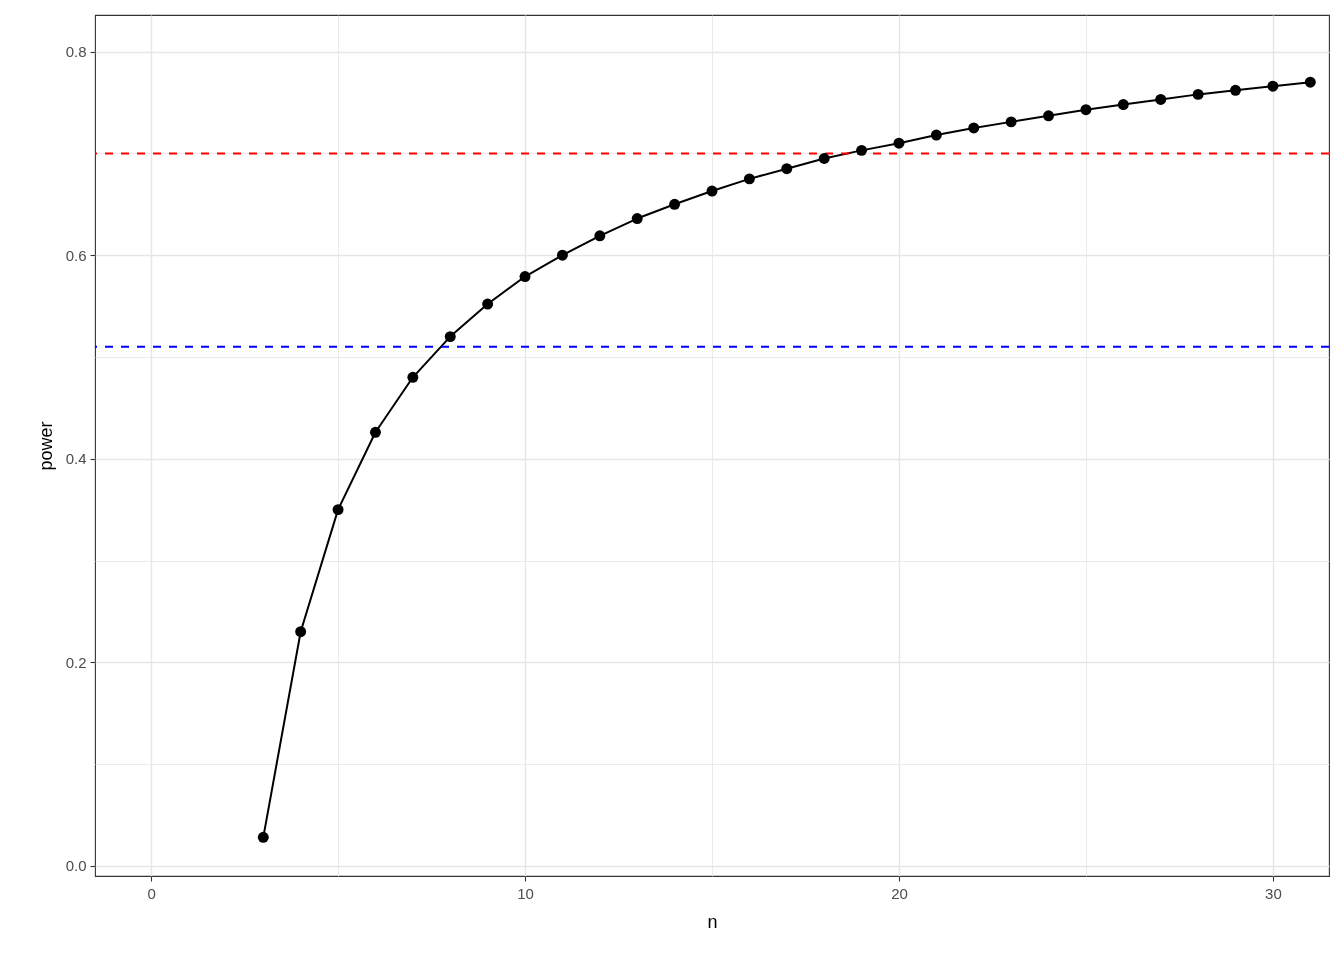 The height and width of the screenshot is (960, 1344). I want to click on x-tick-label: 30, so click(1273, 893).